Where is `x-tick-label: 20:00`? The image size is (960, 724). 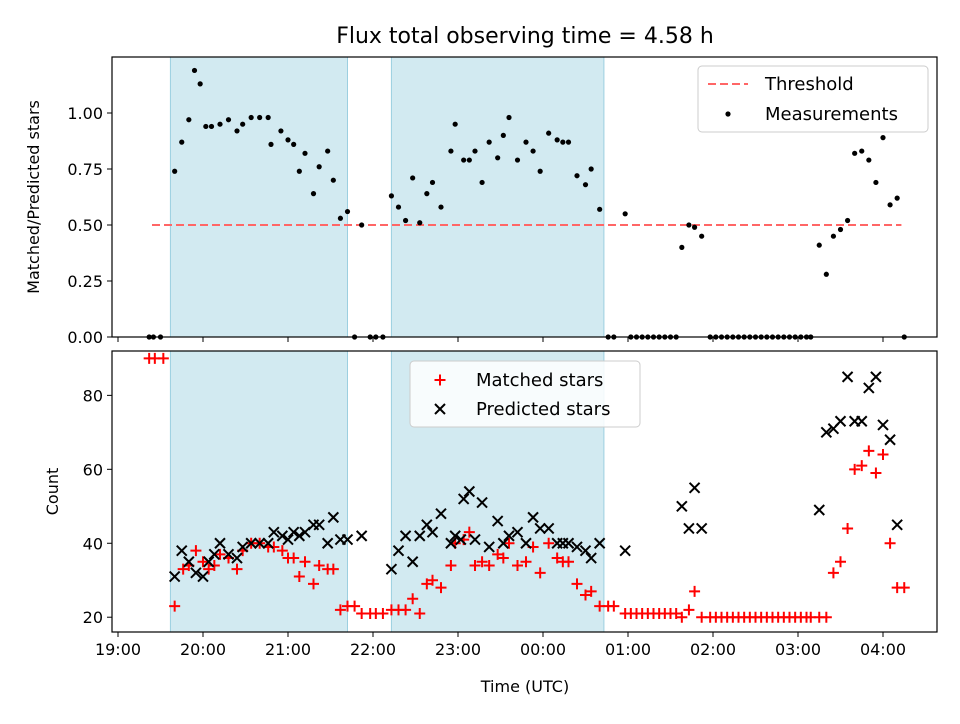
x-tick-label: 20:00 is located at coordinates (203, 649).